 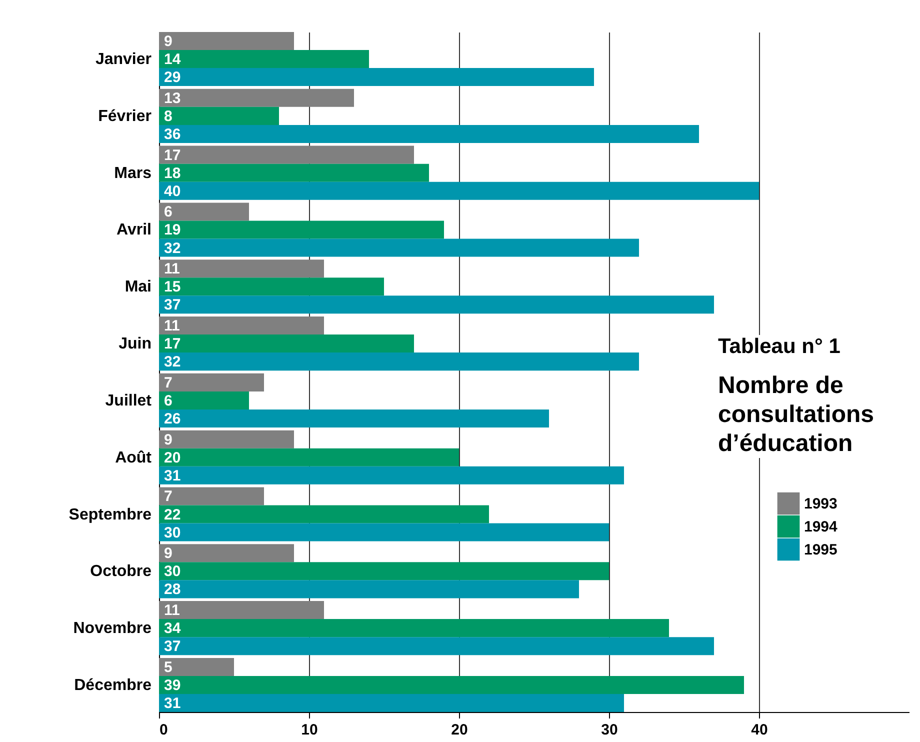 I want to click on x-tick-label: 40, so click(x=759, y=730).